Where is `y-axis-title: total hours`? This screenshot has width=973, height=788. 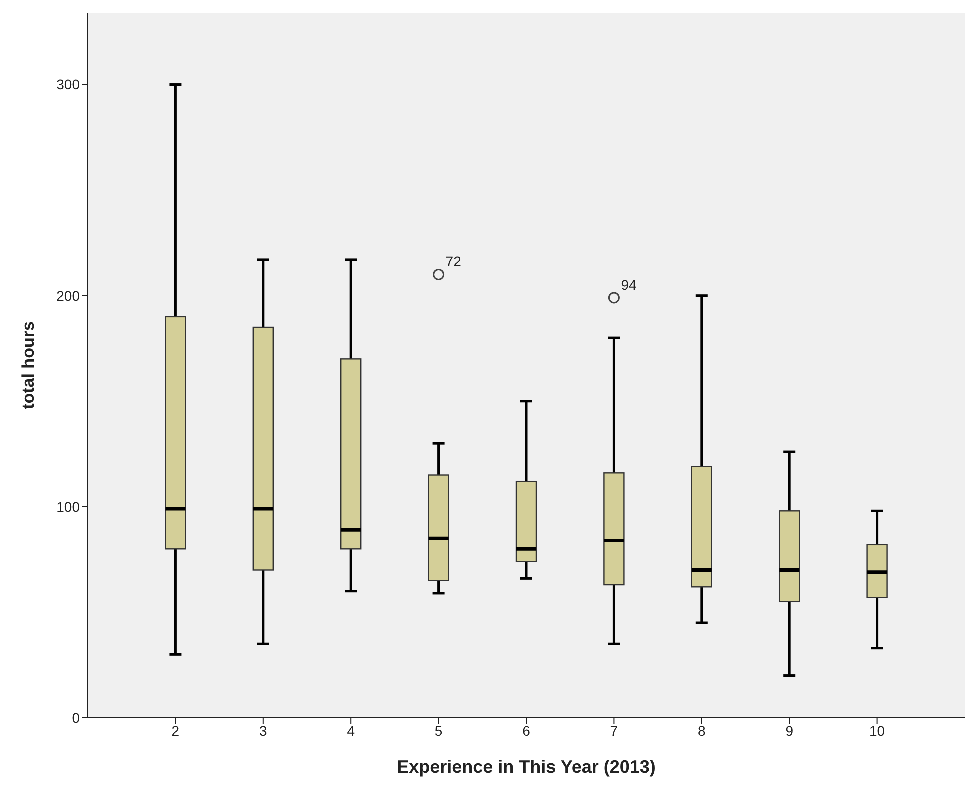
y-axis-title: total hours is located at coordinates (28, 366).